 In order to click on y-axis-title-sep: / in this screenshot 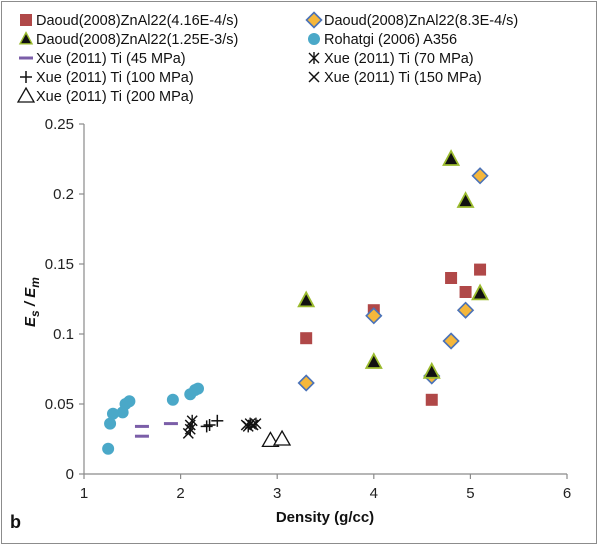, I will do `click(30, 304)`.